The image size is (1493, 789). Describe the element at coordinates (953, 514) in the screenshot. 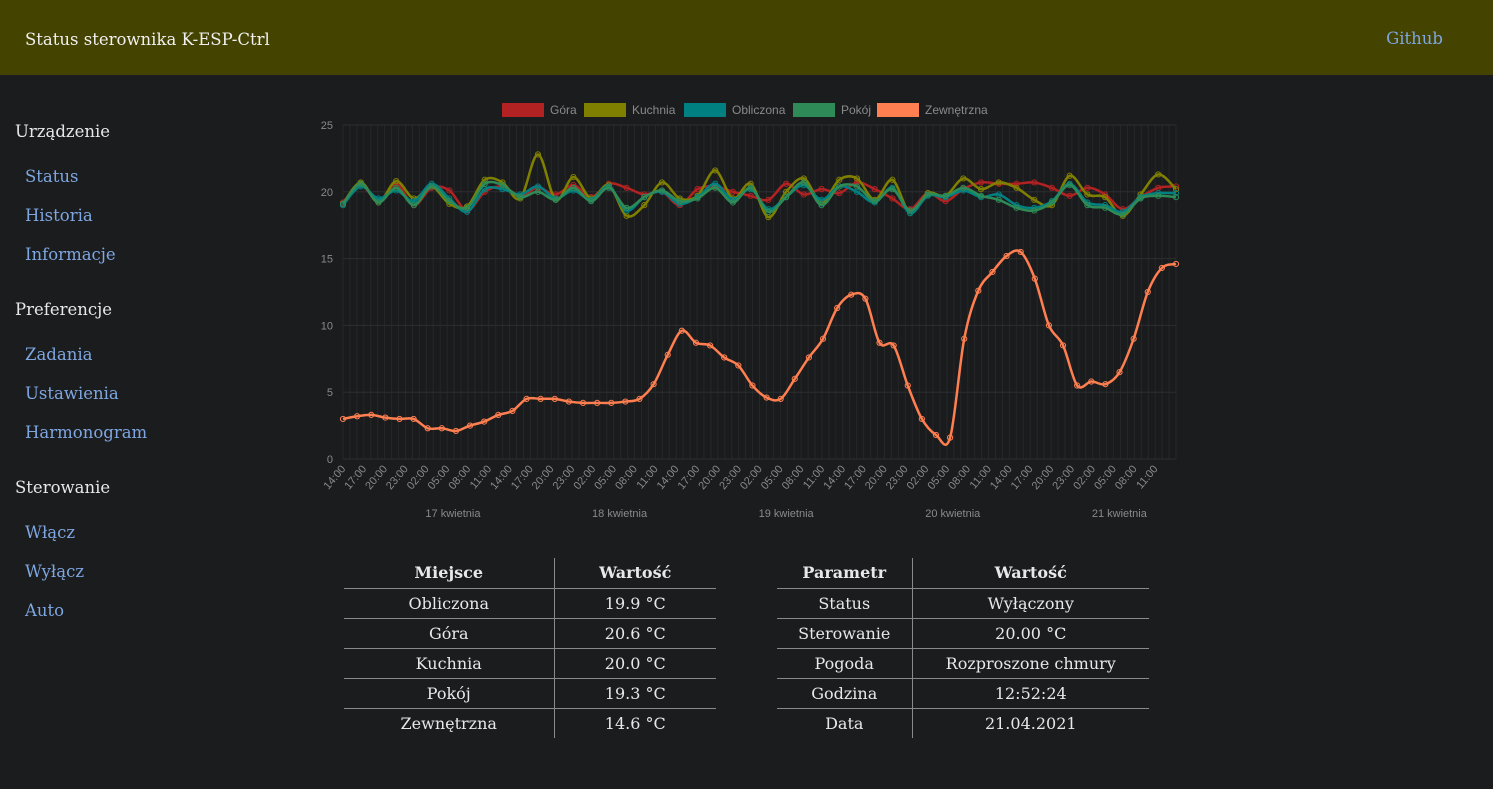

I see `day-label: 20 kwietnia` at that location.